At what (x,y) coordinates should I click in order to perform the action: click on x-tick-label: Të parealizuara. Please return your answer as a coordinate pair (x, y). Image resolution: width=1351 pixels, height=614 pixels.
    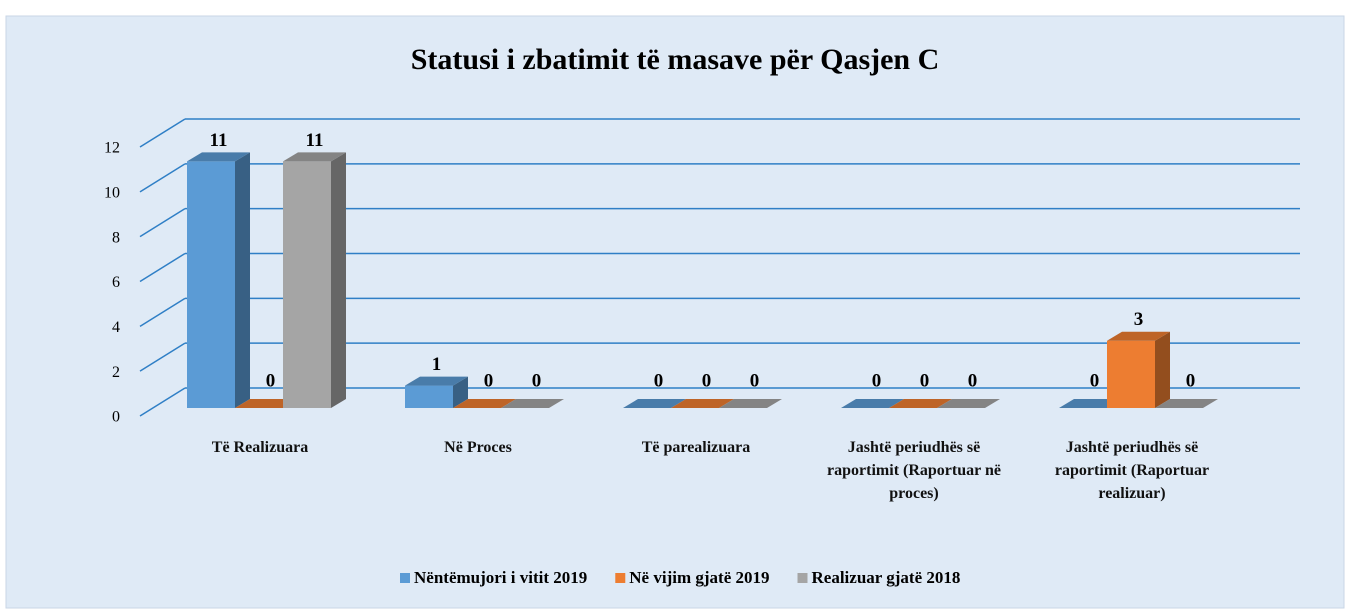
    Looking at the image, I should click on (696, 447).